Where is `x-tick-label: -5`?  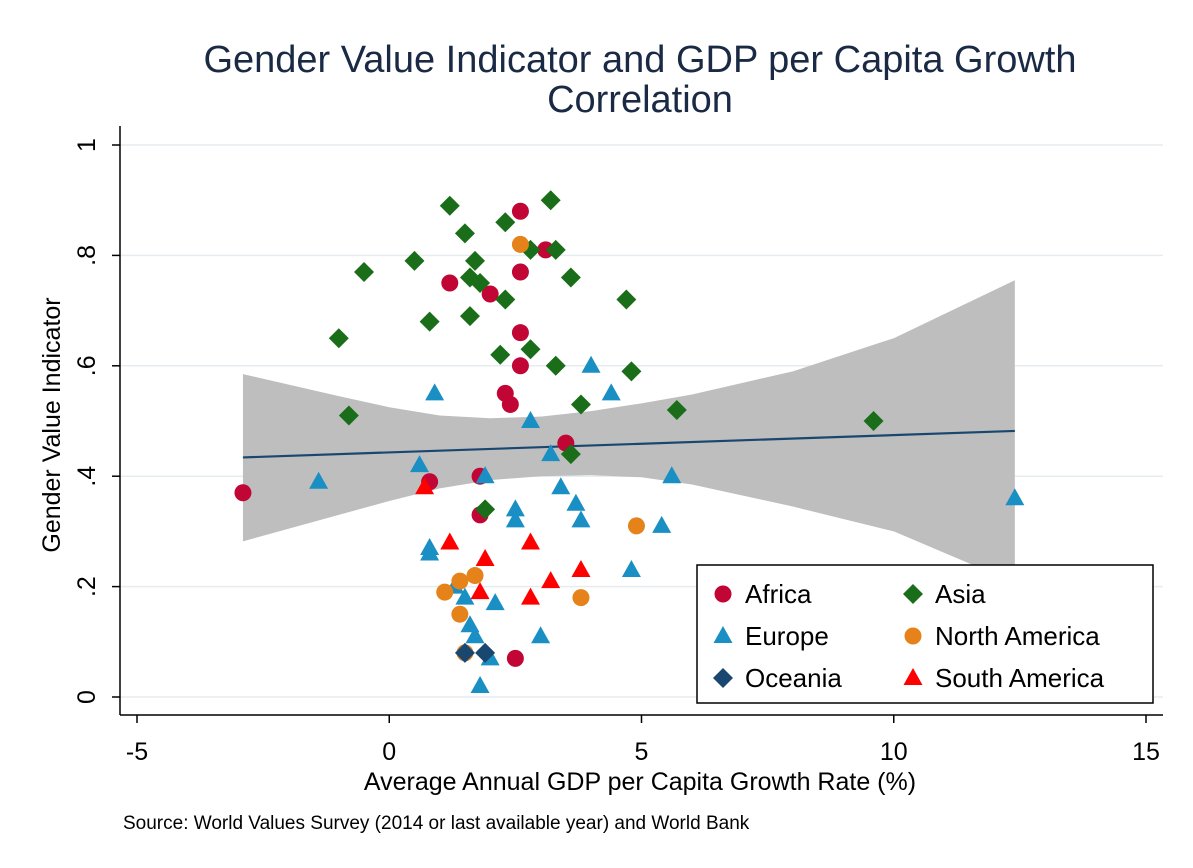
x-tick-label: -5 is located at coordinates (137, 752).